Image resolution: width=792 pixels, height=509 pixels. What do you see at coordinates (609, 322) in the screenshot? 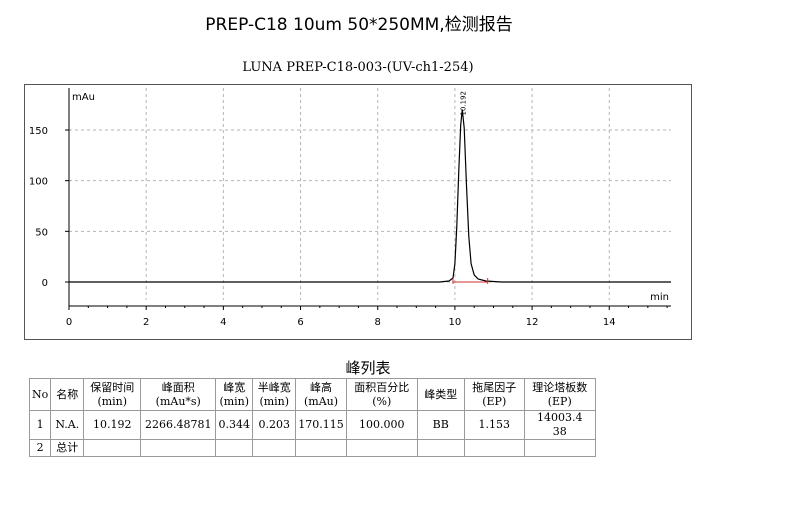
I see `x-tick-label: 14` at bounding box center [609, 322].